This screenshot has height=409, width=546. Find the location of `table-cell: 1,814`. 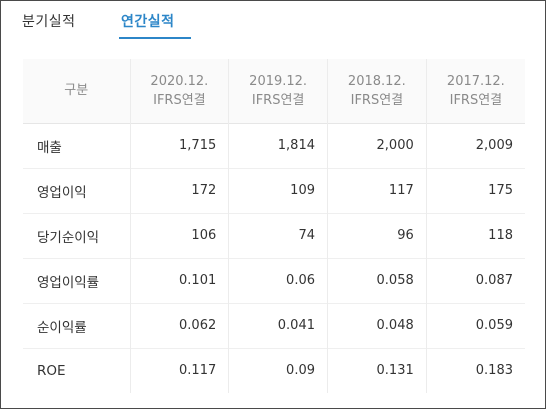

table-cell: 1,814 is located at coordinates (278, 145).